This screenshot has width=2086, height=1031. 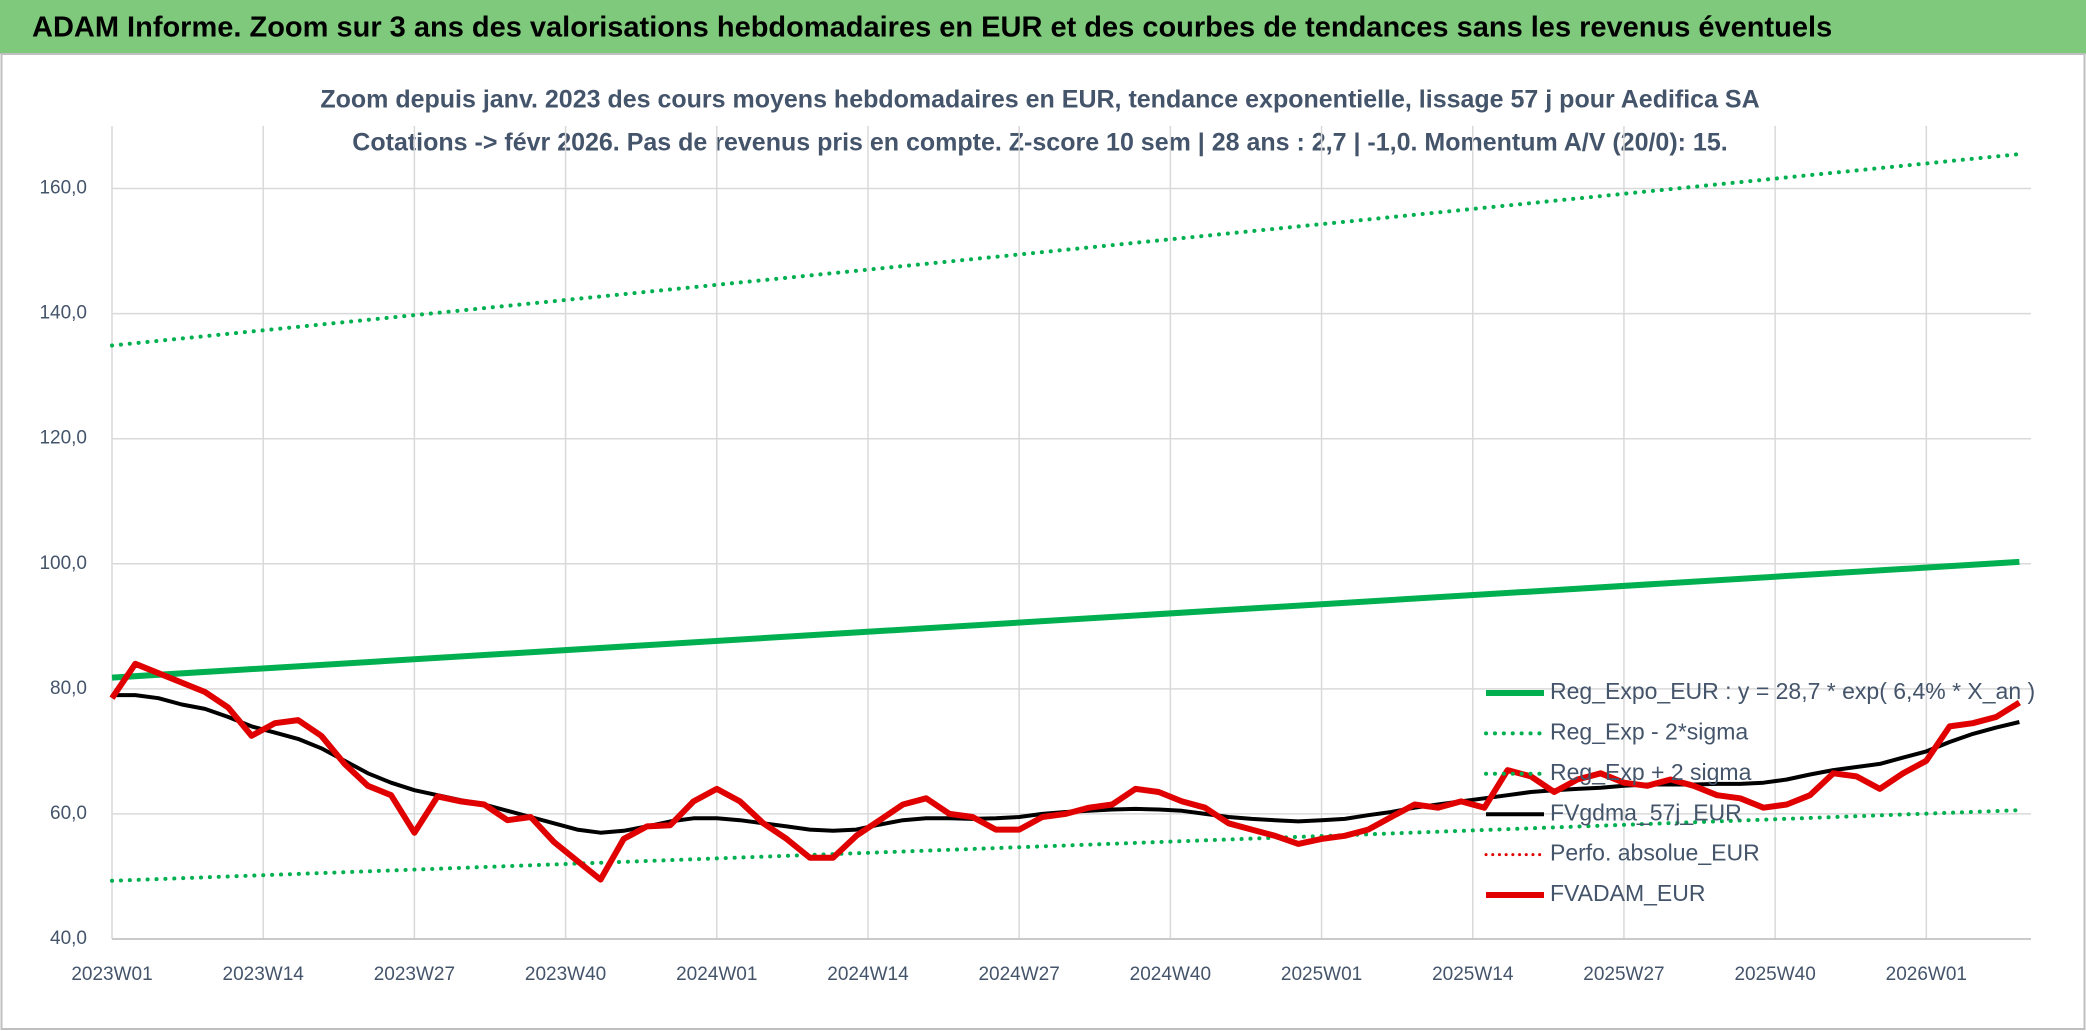 What do you see at coordinates (868, 974) in the screenshot?
I see `x-tick-label: 2024W14` at bounding box center [868, 974].